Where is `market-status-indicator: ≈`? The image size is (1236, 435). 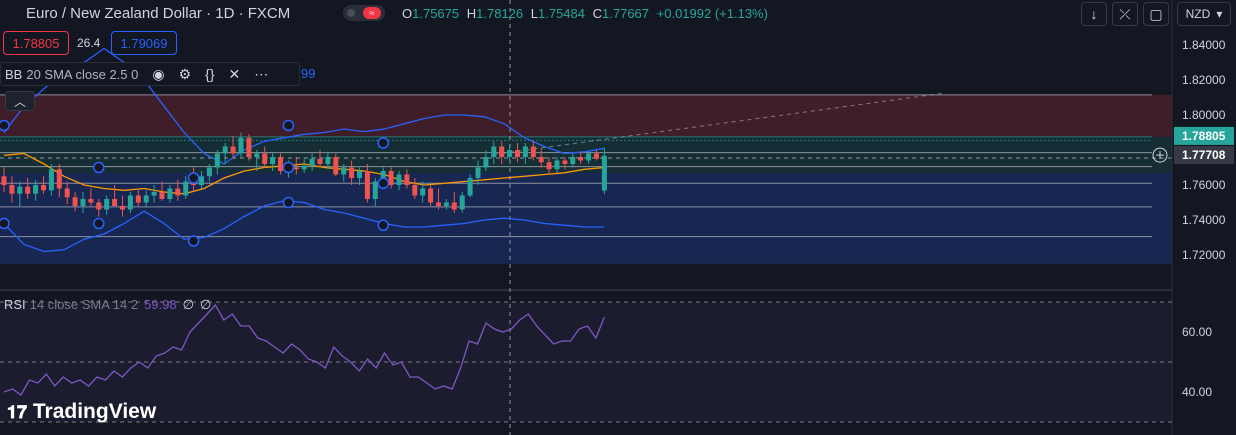 market-status-indicator: ≈ is located at coordinates (364, 13).